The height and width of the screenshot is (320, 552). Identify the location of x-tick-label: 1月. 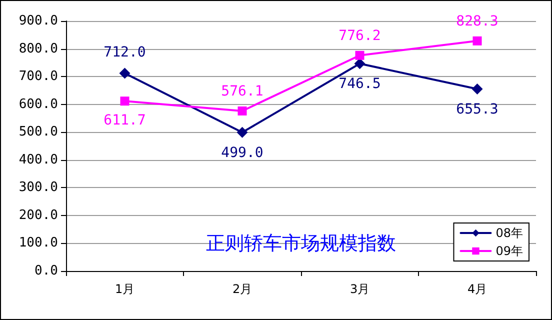
(124, 289).